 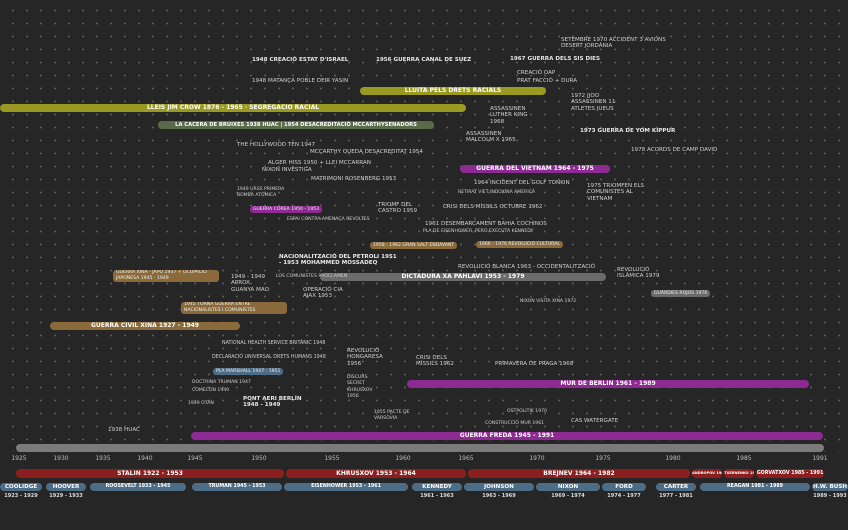 What do you see at coordinates (624, 487) in the screenshot?
I see `president-bar: FORD` at bounding box center [624, 487].